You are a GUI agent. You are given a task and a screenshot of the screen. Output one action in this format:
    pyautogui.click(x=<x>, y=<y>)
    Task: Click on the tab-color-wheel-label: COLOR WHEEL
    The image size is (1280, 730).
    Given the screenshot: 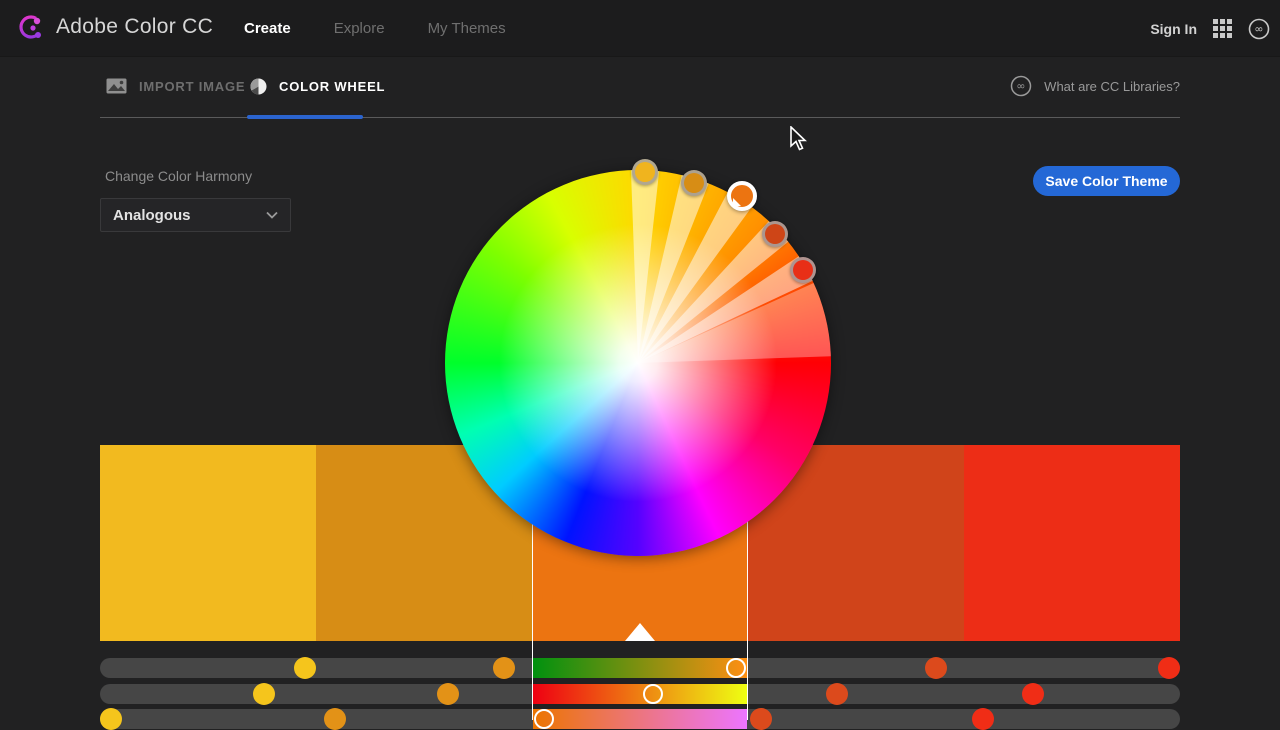 What is the action you would take?
    pyautogui.click(x=332, y=86)
    